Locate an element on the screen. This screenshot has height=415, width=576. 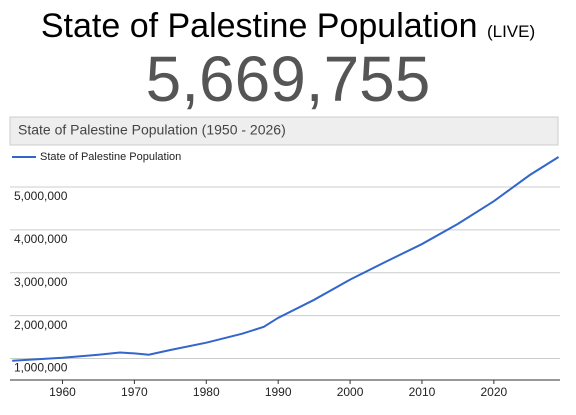
title-text: State of Palestine Population is located at coordinates (259, 26).